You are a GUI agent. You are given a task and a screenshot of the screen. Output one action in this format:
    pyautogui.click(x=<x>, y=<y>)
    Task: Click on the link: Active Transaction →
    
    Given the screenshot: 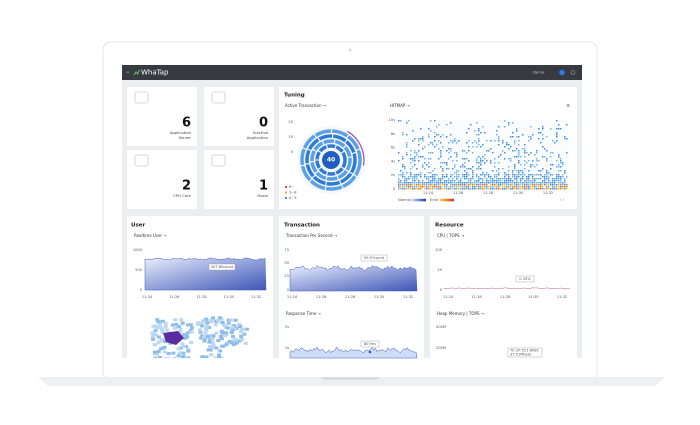 What is the action you would take?
    pyautogui.click(x=306, y=105)
    